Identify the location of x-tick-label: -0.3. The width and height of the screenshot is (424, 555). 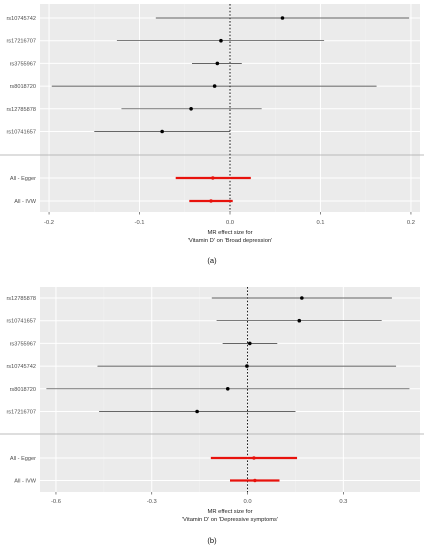
(152, 502).